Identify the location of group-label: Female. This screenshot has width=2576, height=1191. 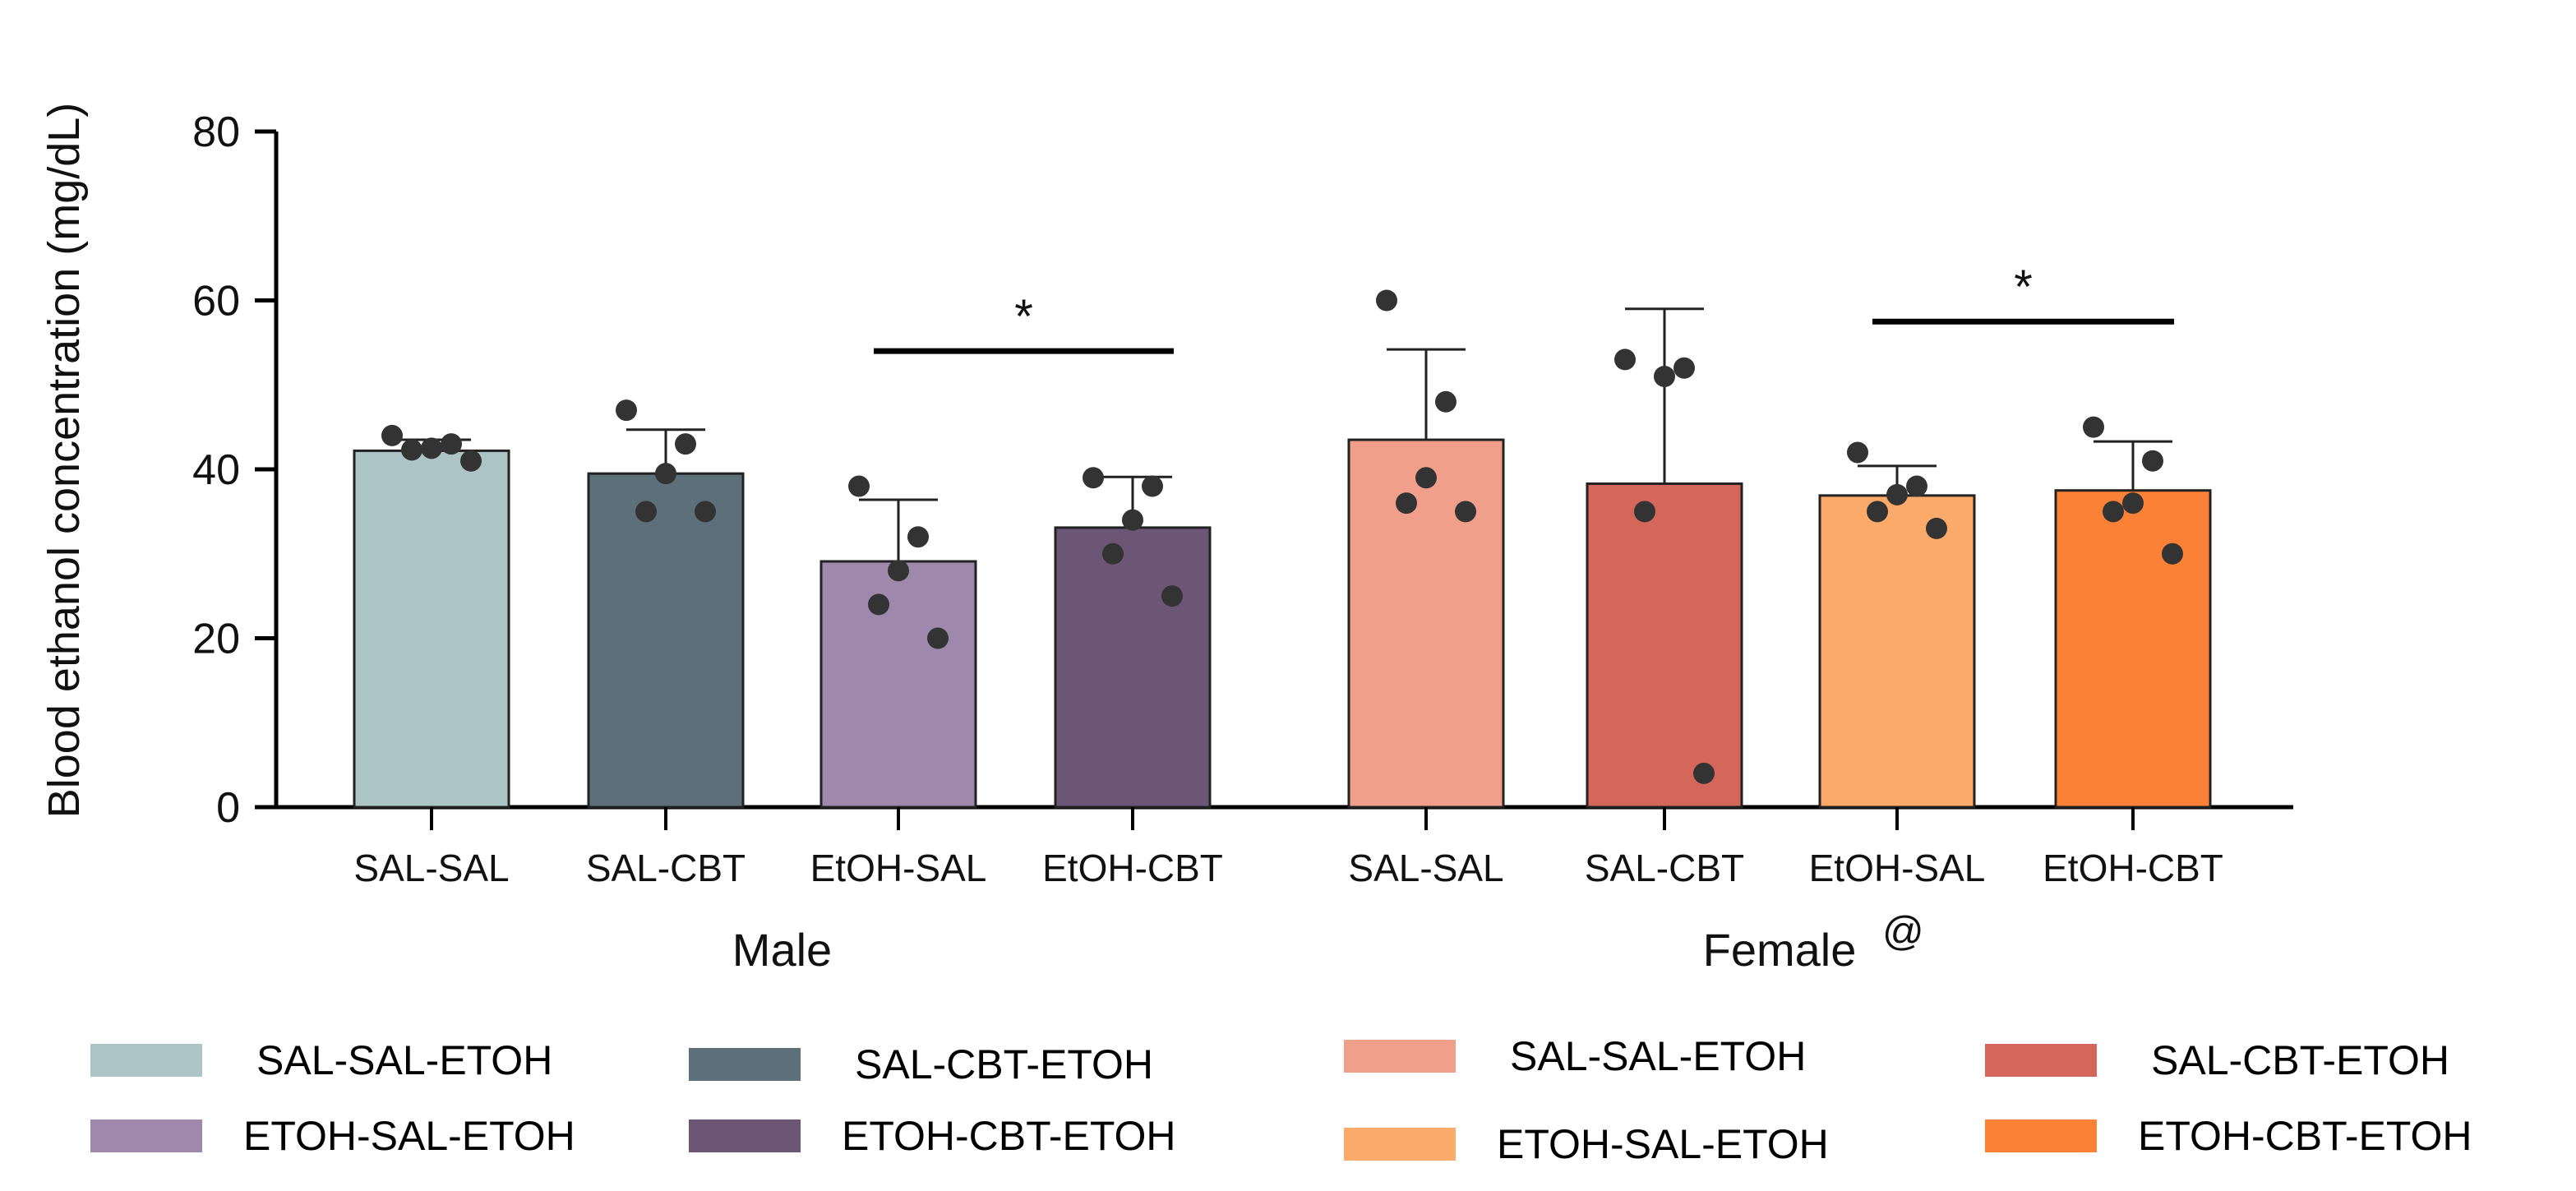
(1780, 950).